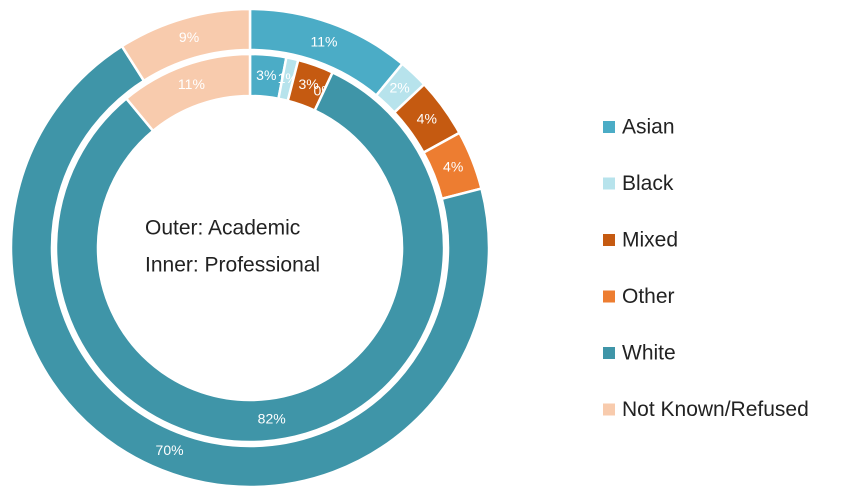  I want to click on segment-value: 82, so click(266, 418).